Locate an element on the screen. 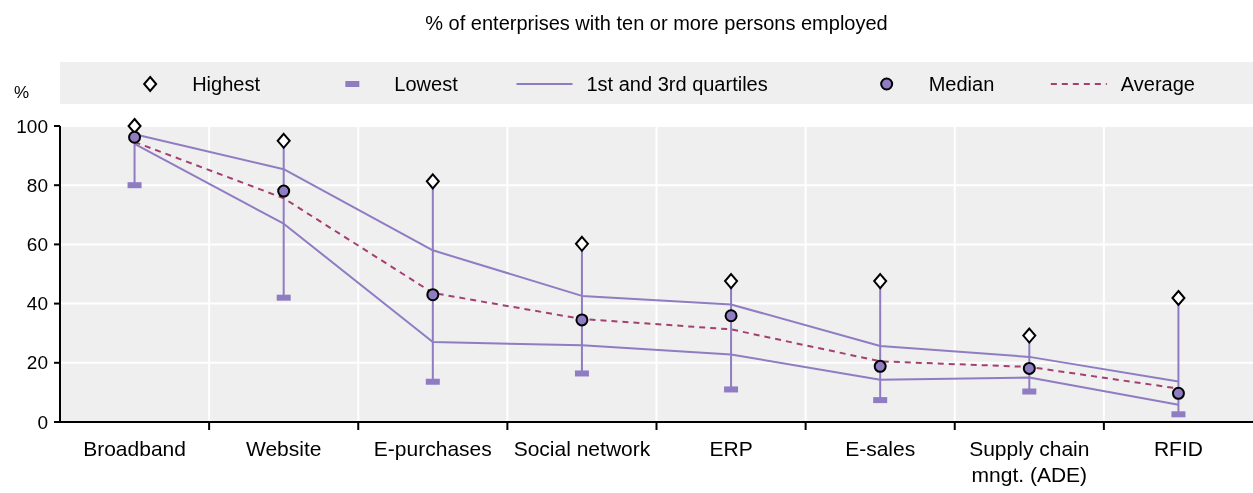 Image resolution: width=1253 pixels, height=493 pixels. y-tick-label: 60 is located at coordinates (37, 245).